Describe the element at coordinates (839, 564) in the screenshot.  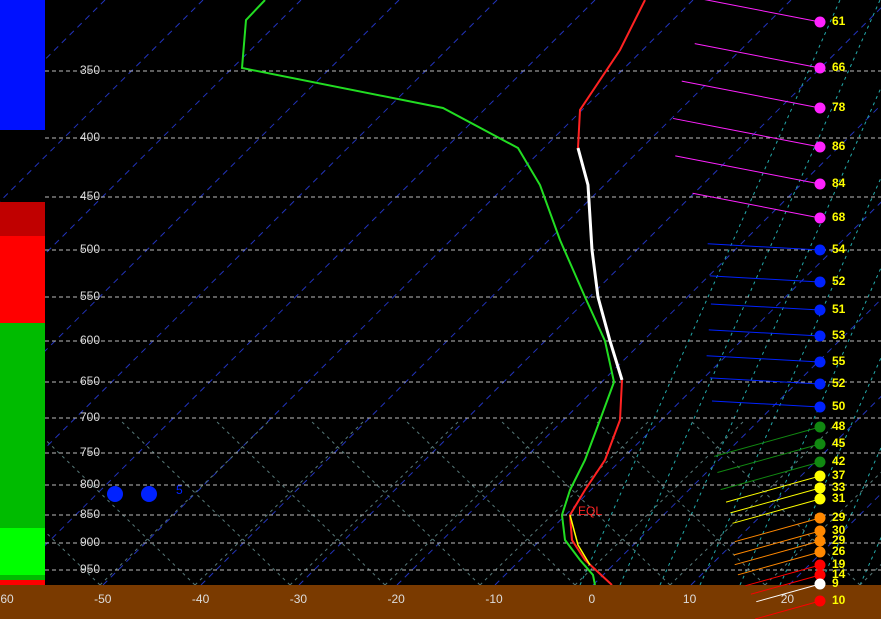
I see `wind-speed: 19` at that location.